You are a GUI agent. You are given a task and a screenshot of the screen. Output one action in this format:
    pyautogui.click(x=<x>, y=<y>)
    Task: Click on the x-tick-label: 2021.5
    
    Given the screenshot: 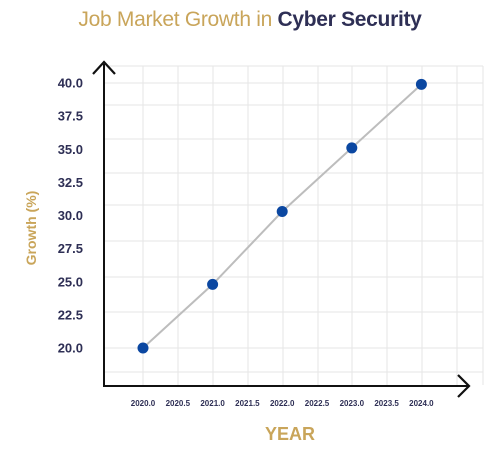 What is the action you would take?
    pyautogui.click(x=247, y=403)
    